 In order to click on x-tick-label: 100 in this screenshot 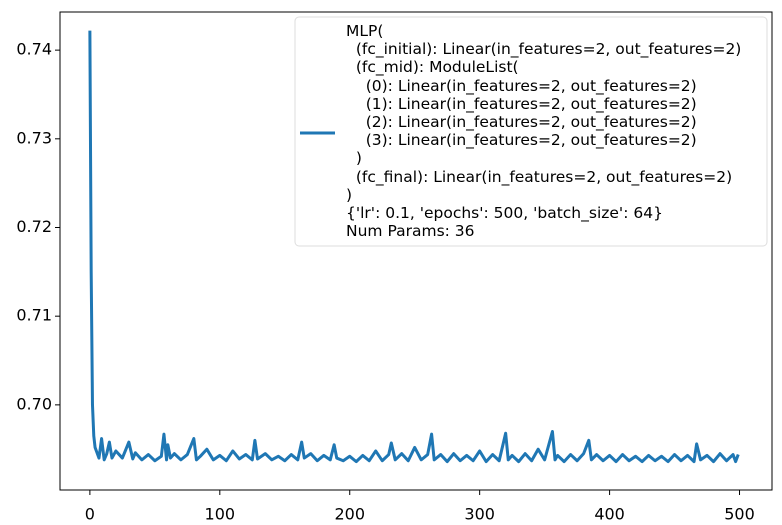, I will do `click(220, 514)`.